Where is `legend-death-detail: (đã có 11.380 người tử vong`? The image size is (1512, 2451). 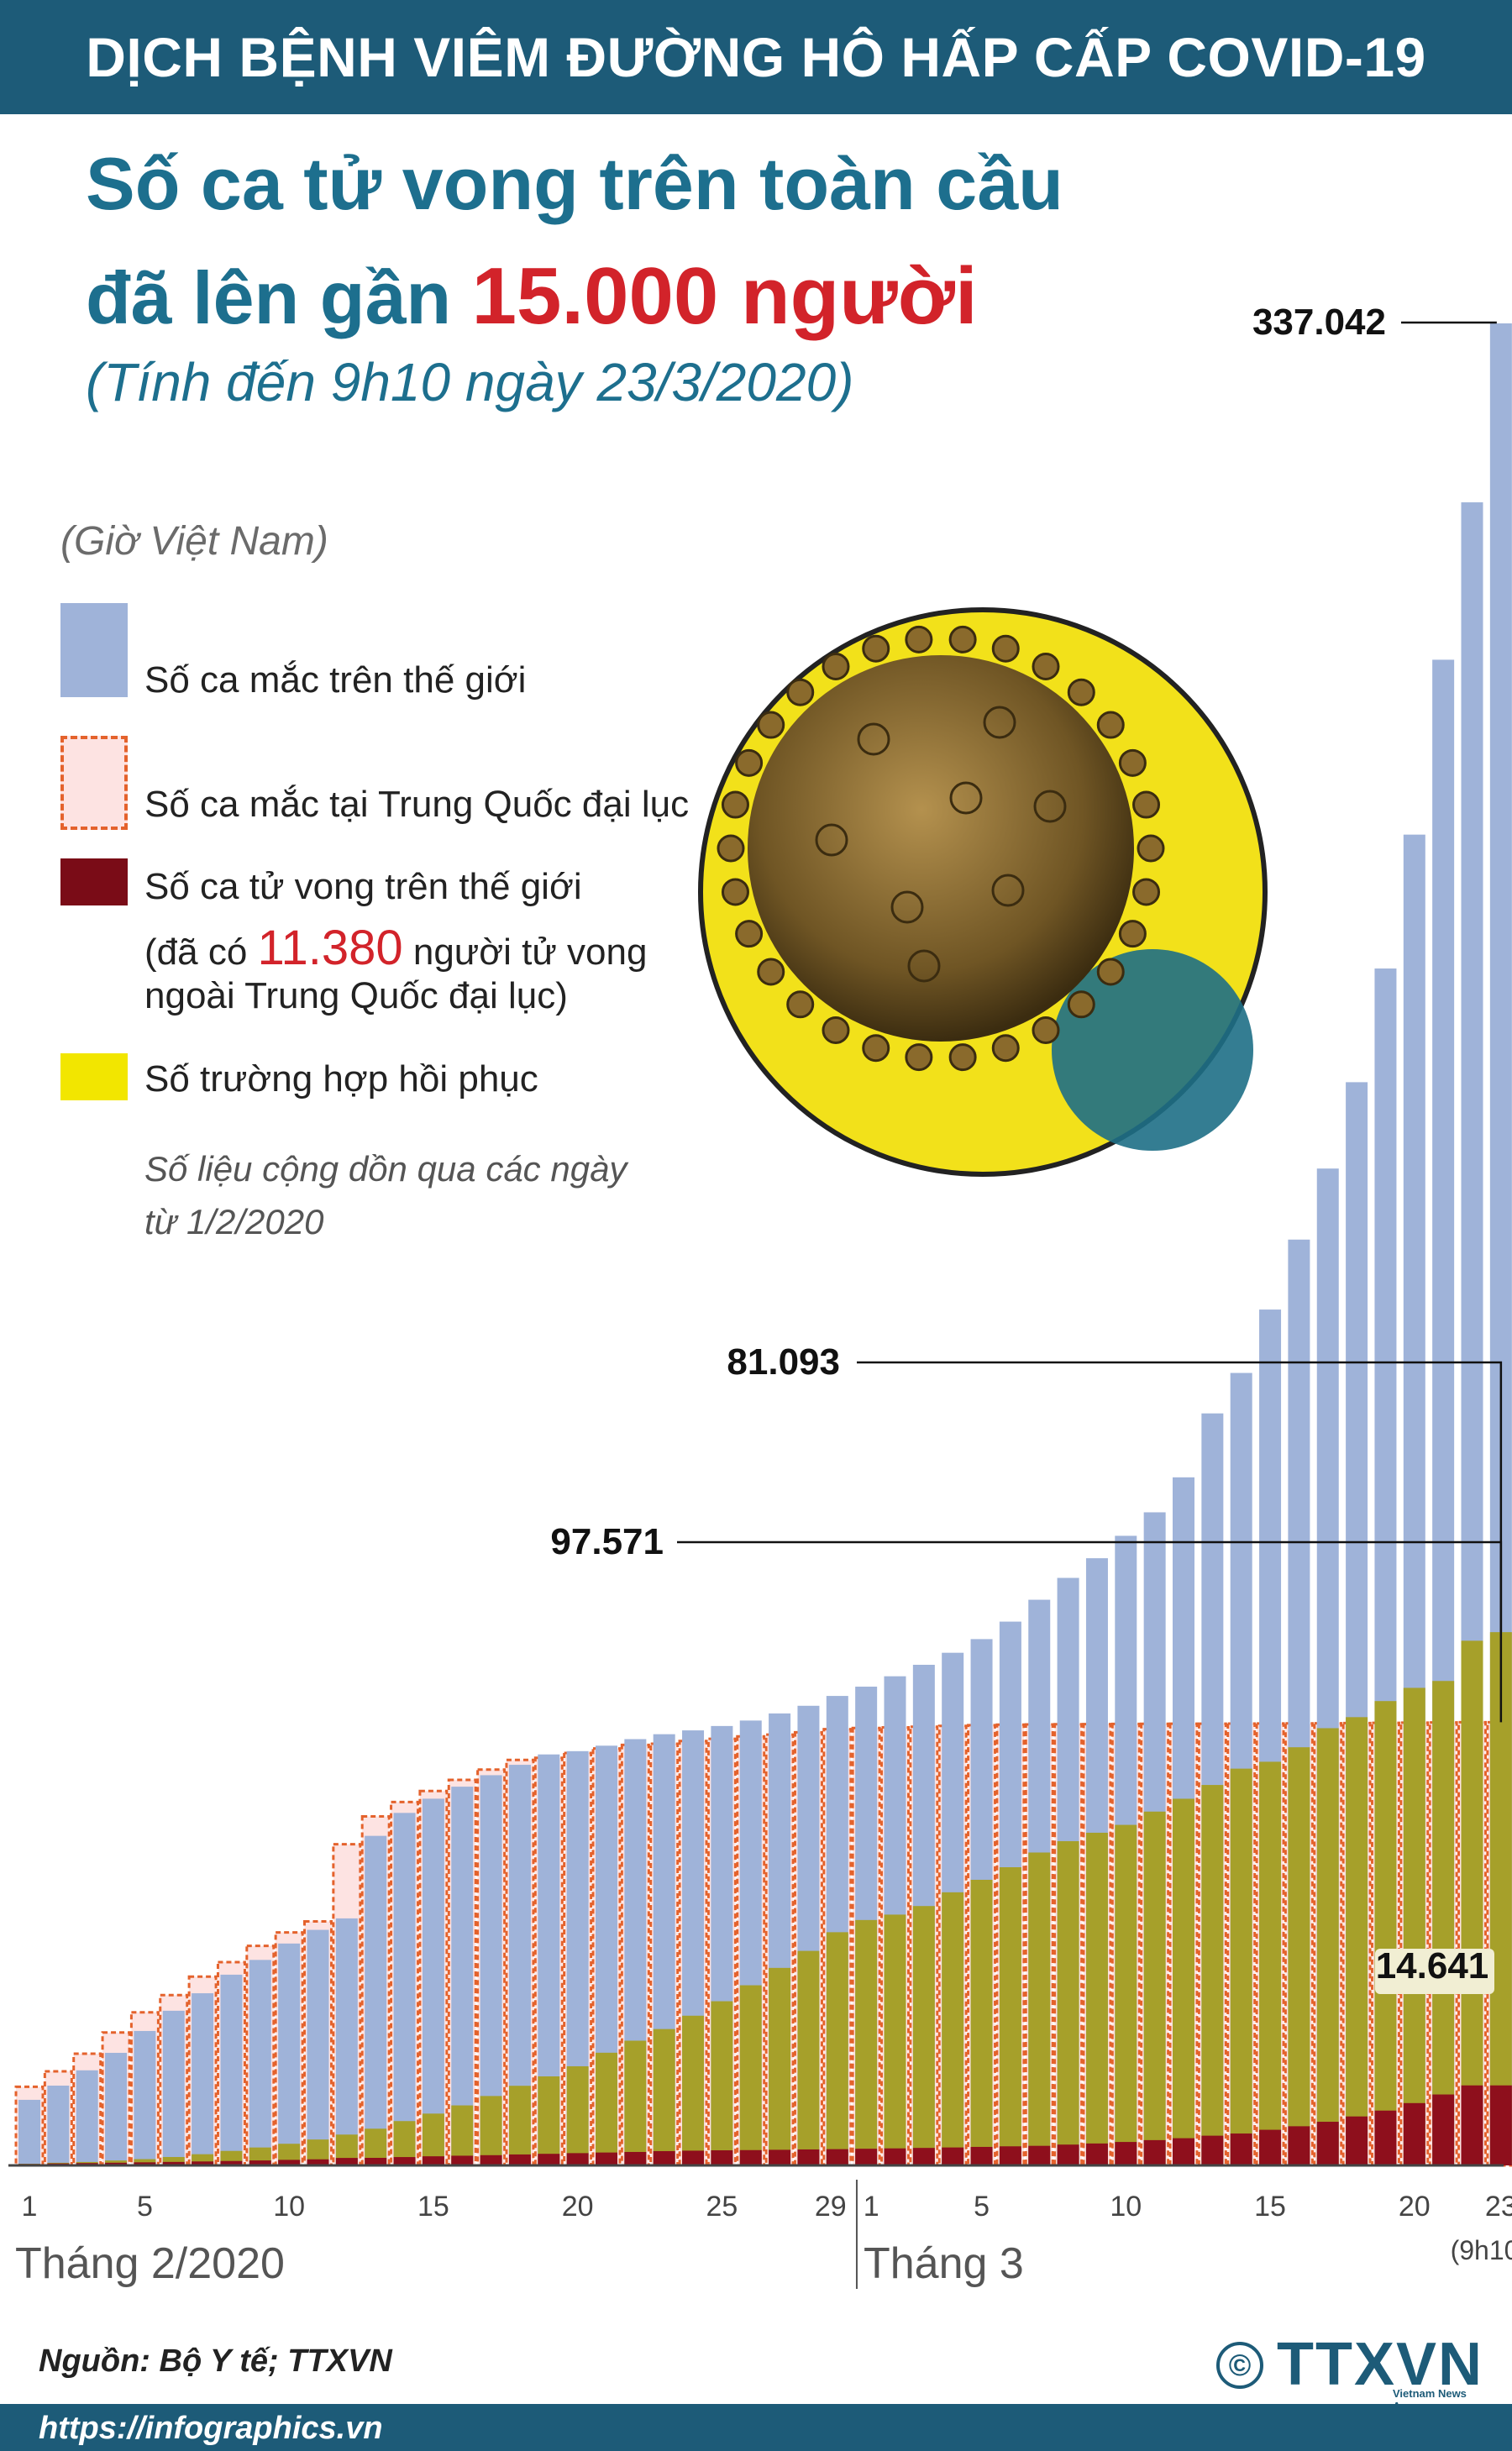
legend-death-detail: (đã có 11.380 người tử vong is located at coordinates (395, 948).